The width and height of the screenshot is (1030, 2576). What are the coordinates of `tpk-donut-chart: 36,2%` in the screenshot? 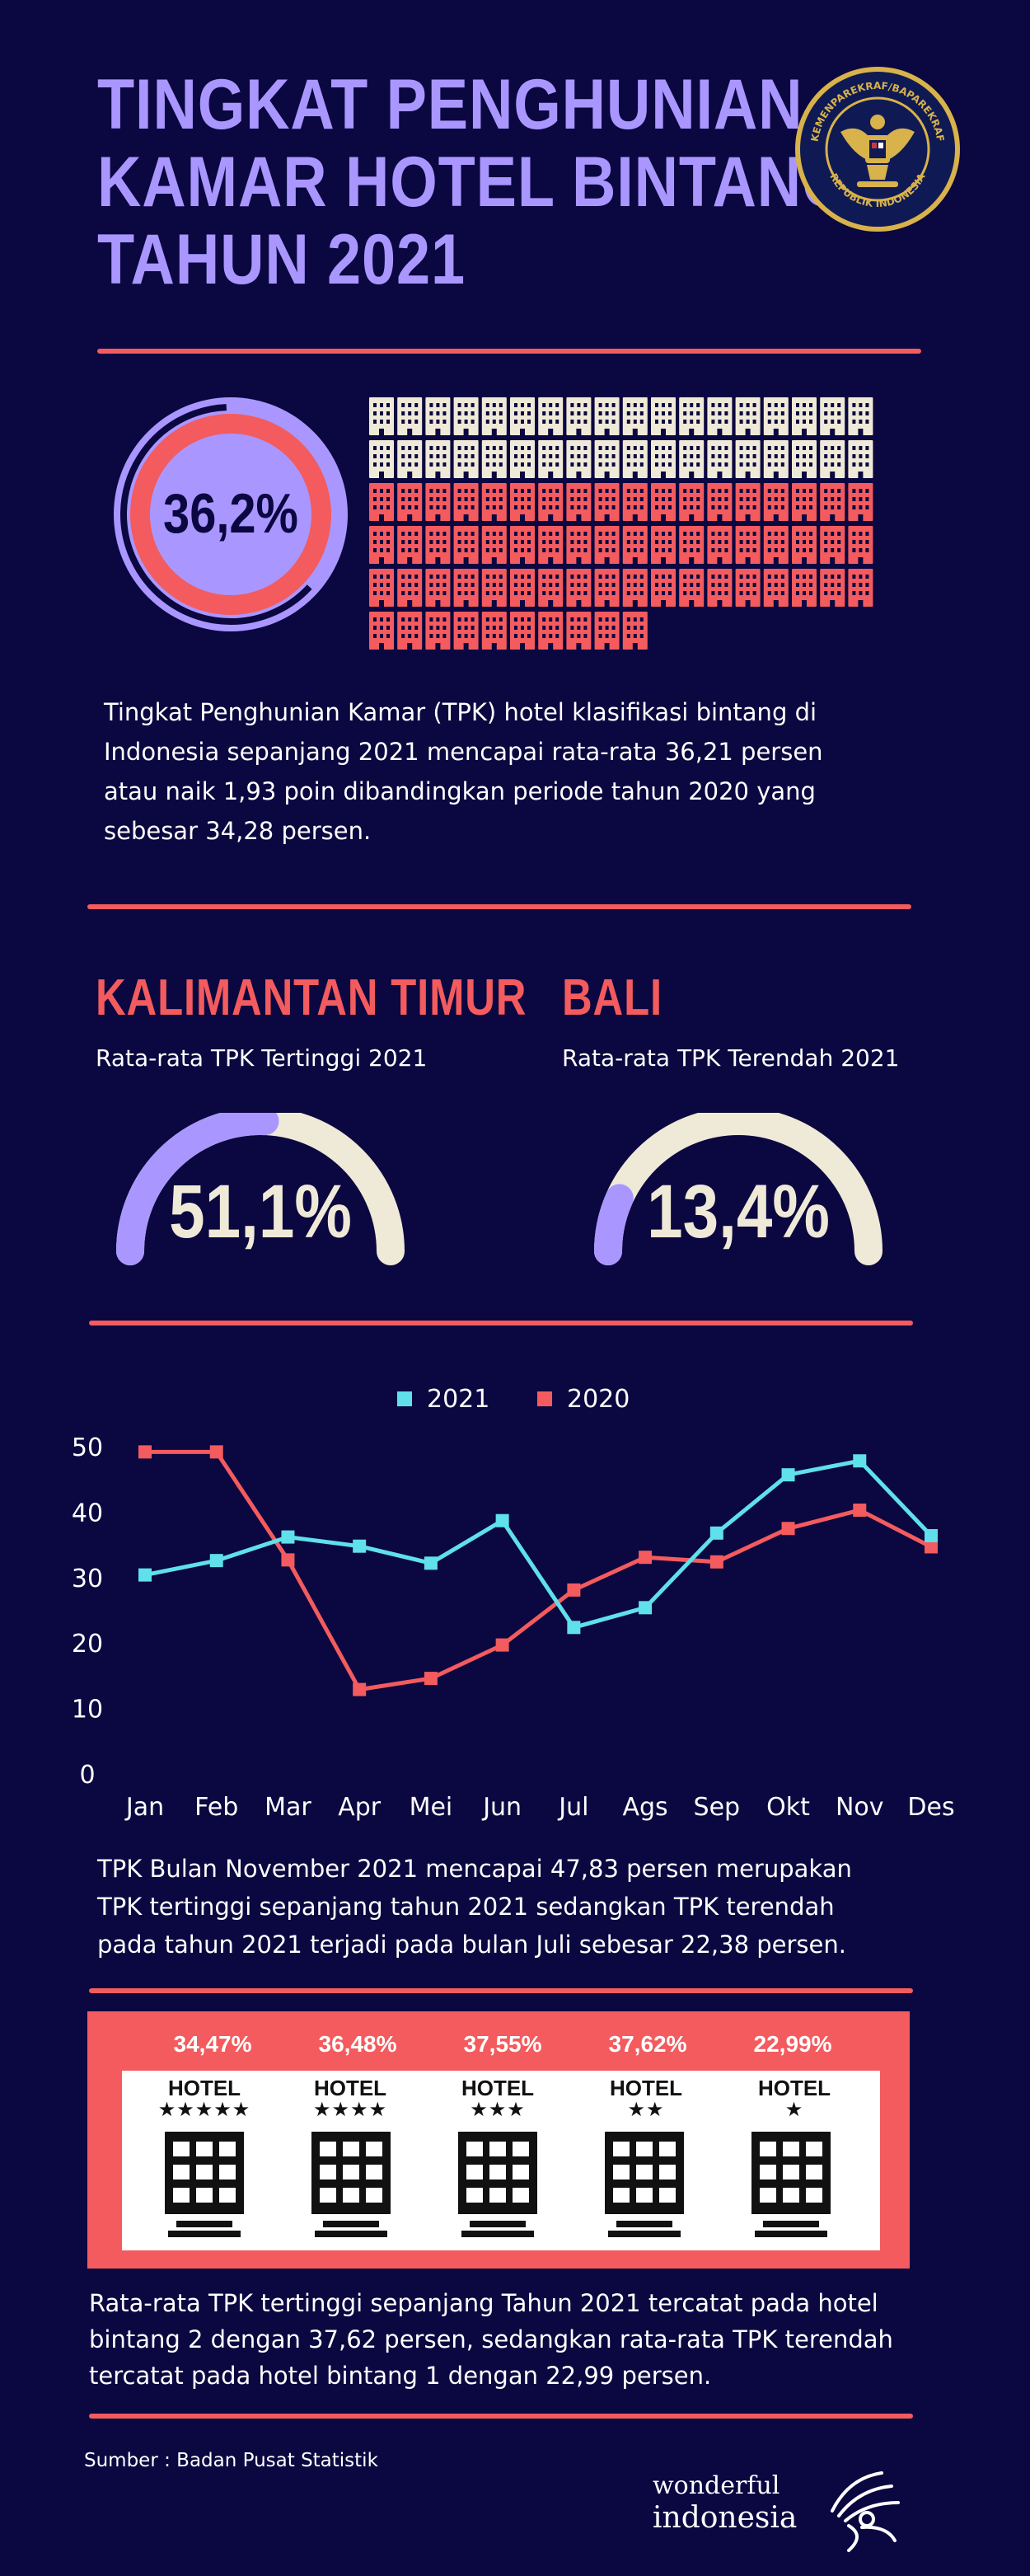 It's located at (231, 514).